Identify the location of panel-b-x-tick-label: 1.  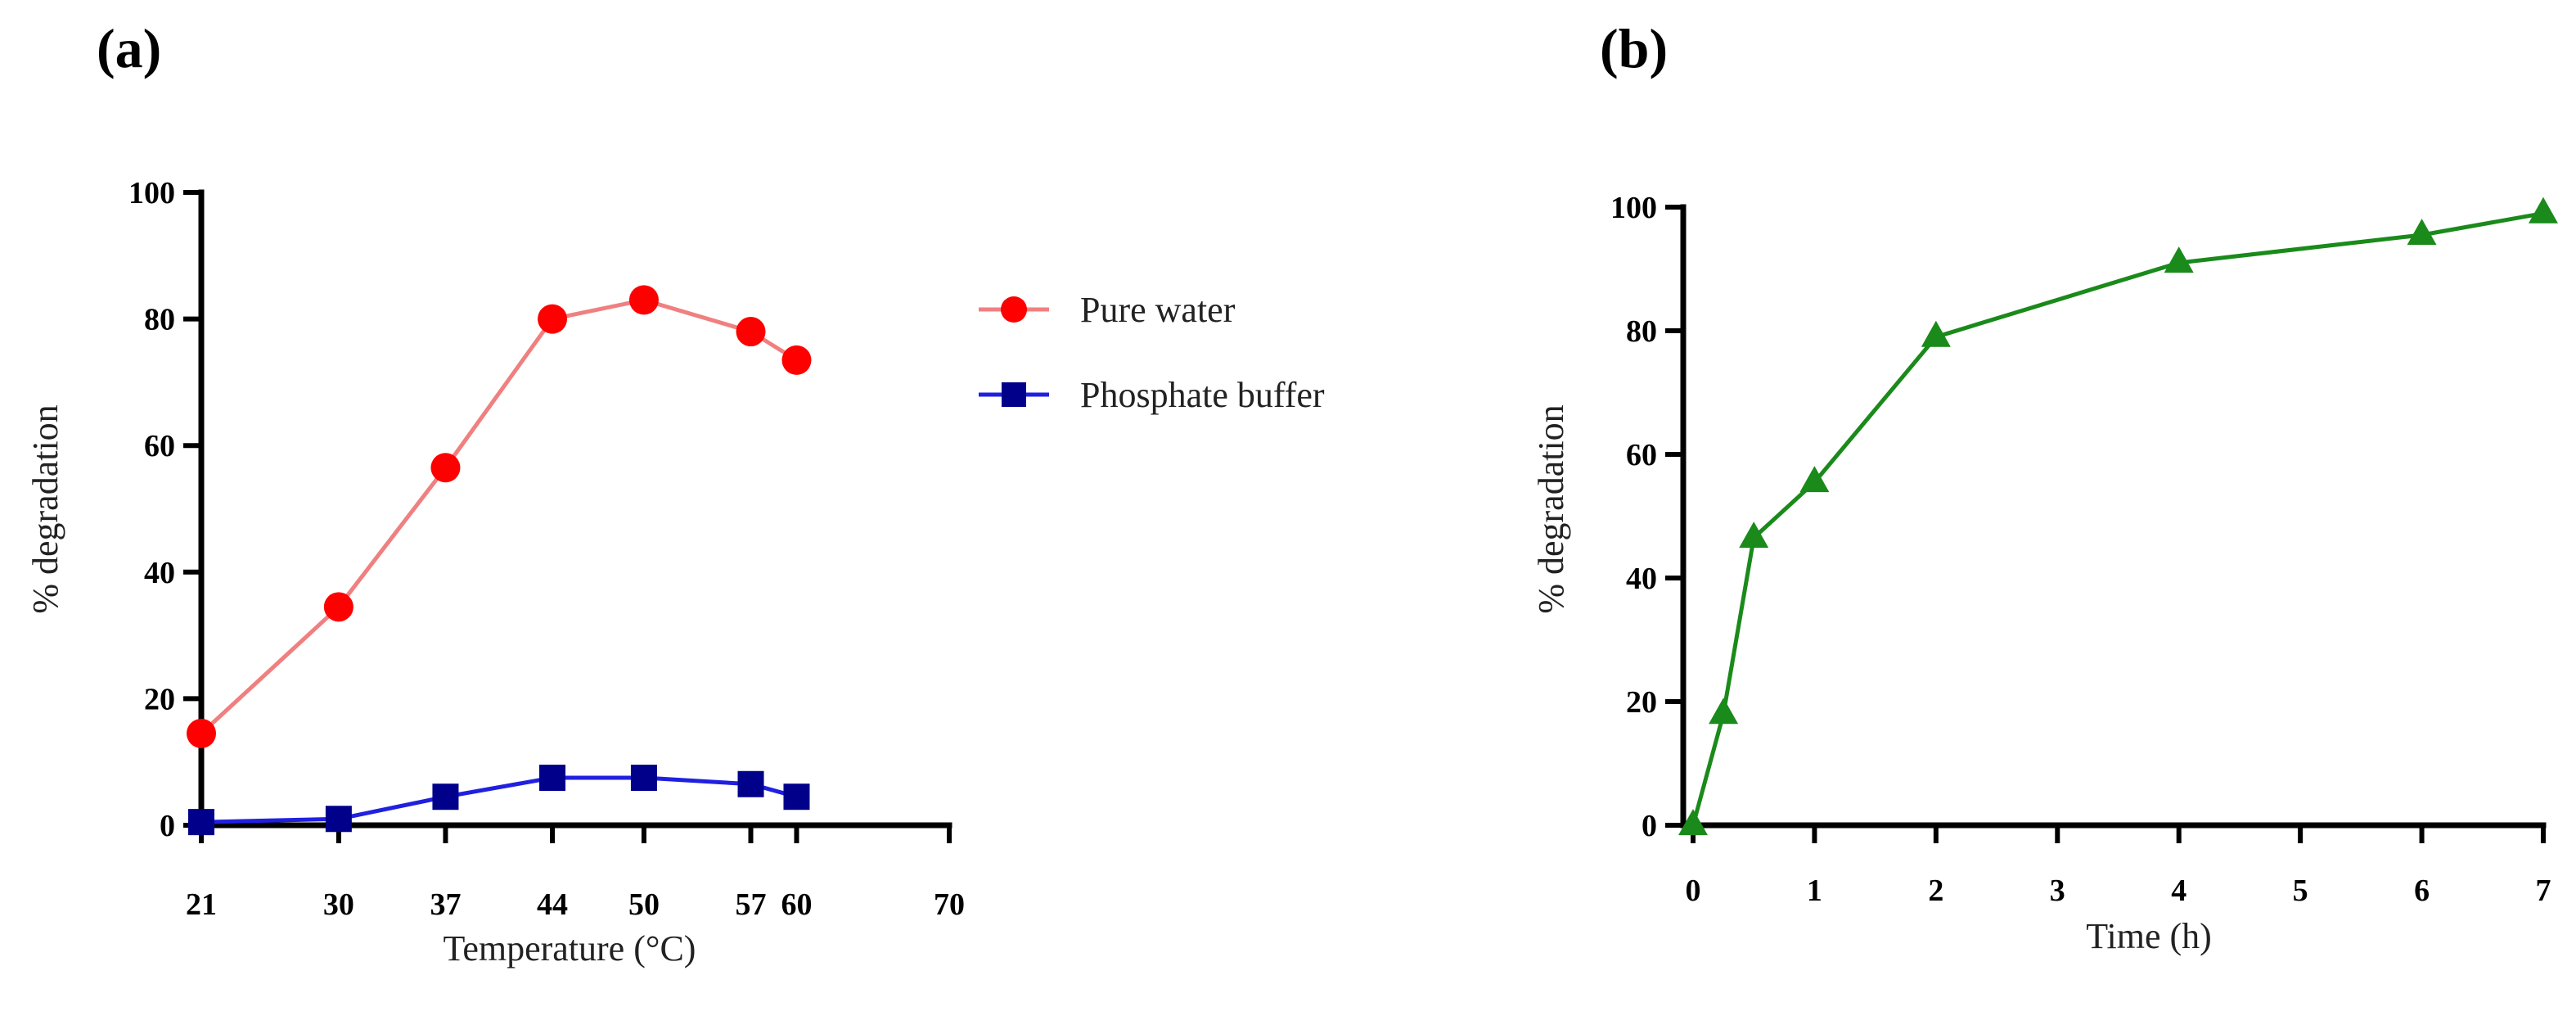
(1815, 891).